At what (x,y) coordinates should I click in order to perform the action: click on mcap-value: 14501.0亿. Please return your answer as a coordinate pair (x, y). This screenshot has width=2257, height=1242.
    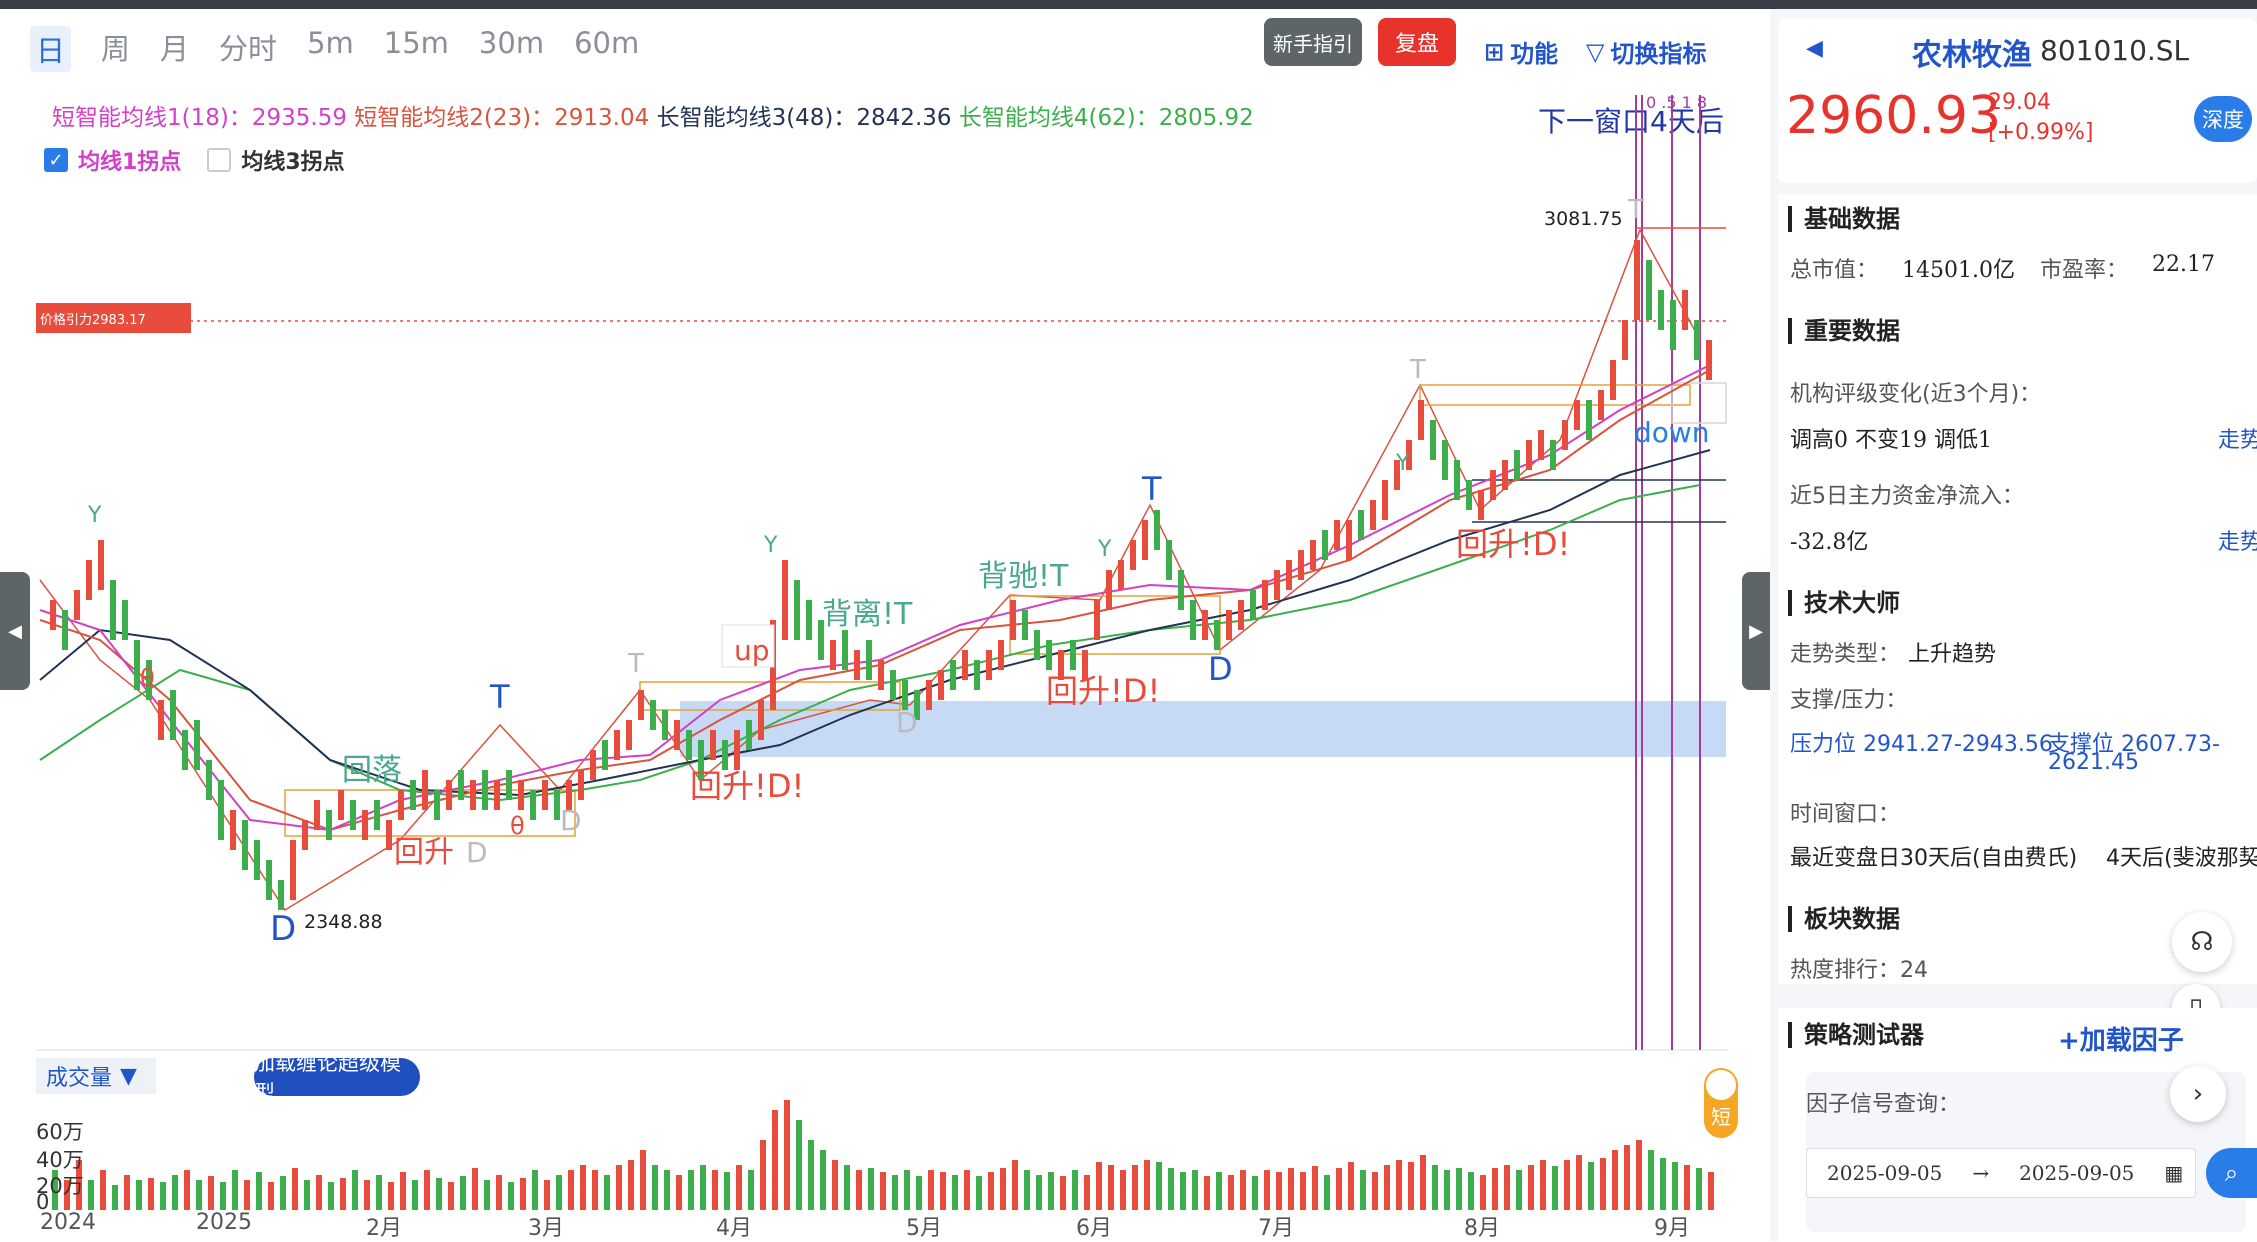
    Looking at the image, I should click on (1958, 270).